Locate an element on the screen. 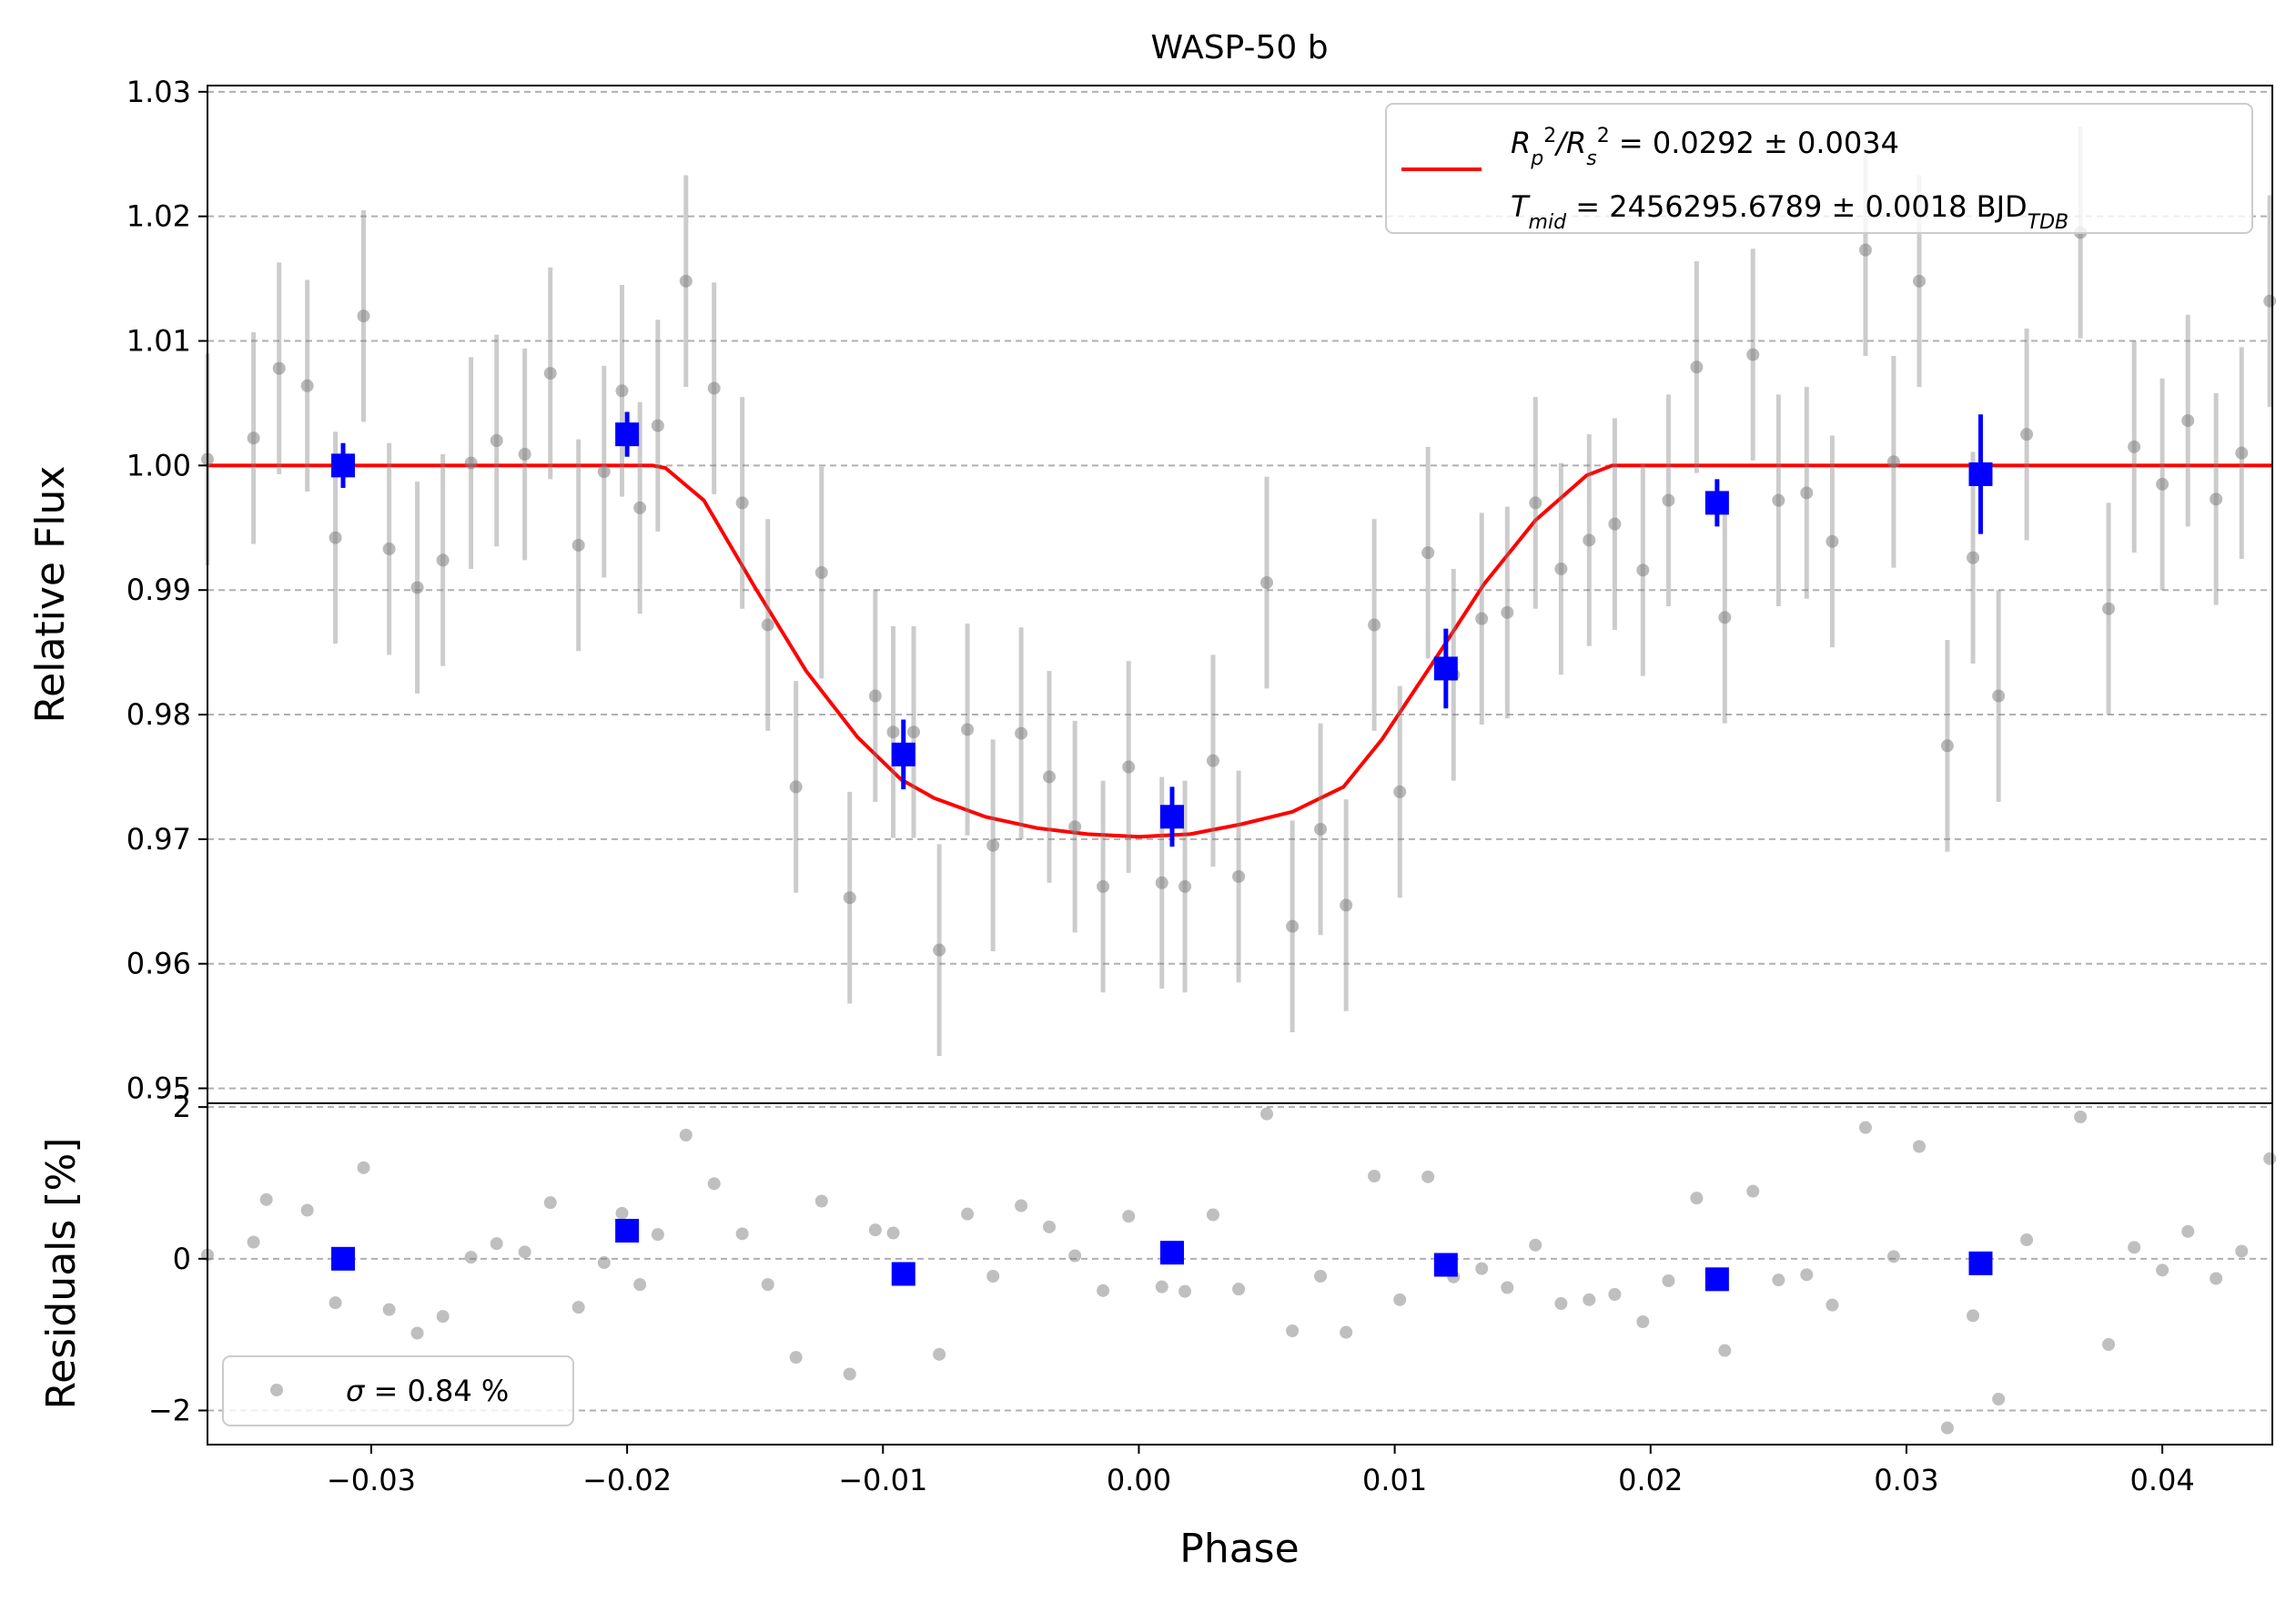  top-panel-y-ticks: 0.95 0.96 0.97 0.98 0.99 1.00 1.01 1.02 1.03 is located at coordinates (167, 590).